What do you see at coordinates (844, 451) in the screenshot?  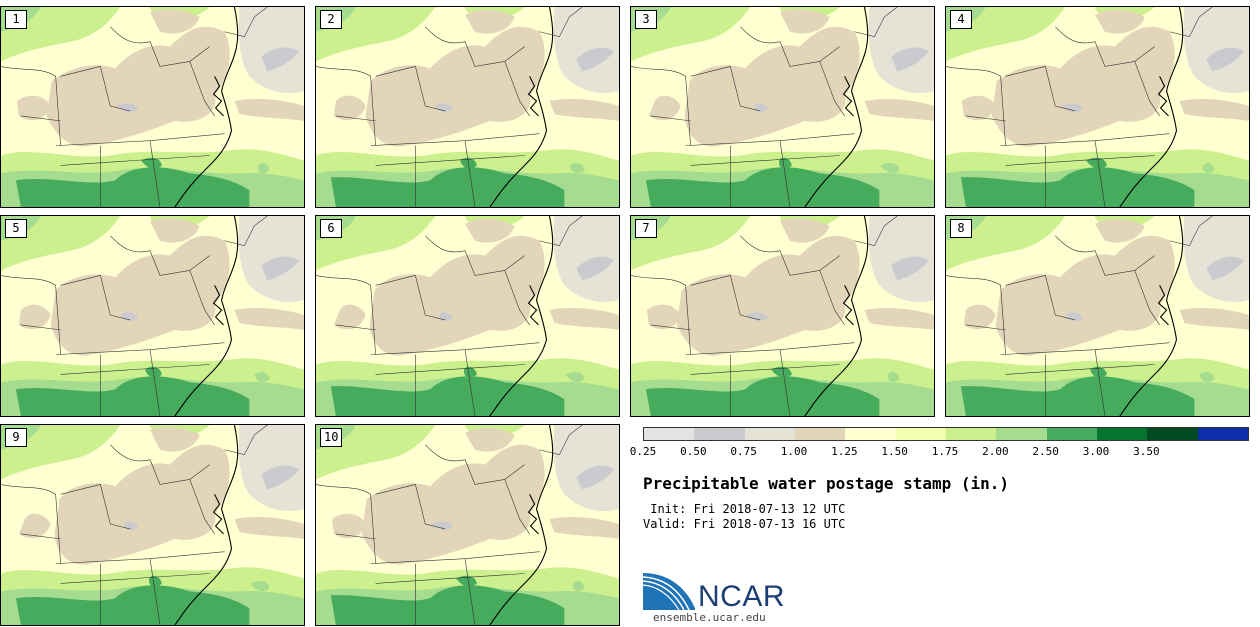 I see `legend-tick-label: 1.25` at bounding box center [844, 451].